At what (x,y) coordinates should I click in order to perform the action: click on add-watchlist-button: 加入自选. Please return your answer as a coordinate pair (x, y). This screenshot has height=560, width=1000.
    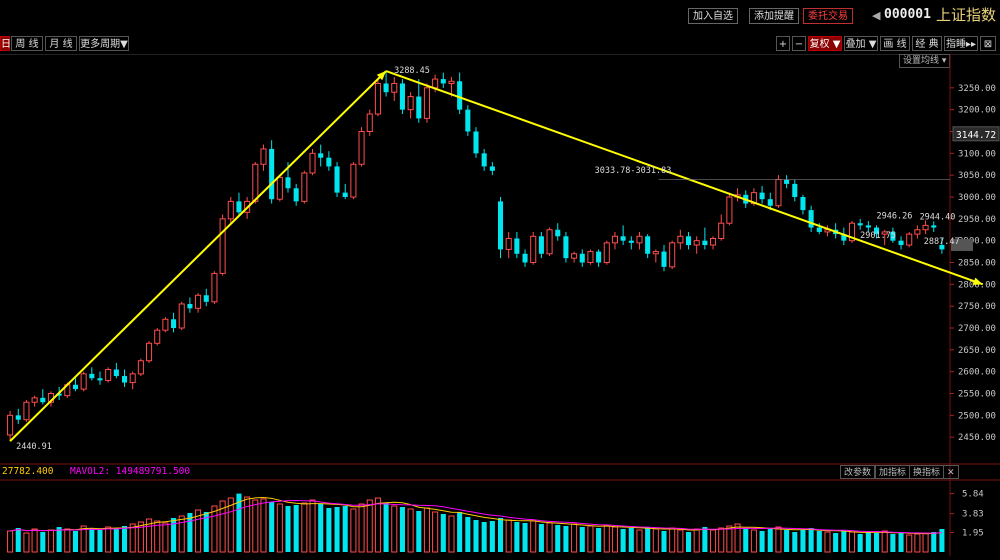
    Looking at the image, I should click on (713, 16).